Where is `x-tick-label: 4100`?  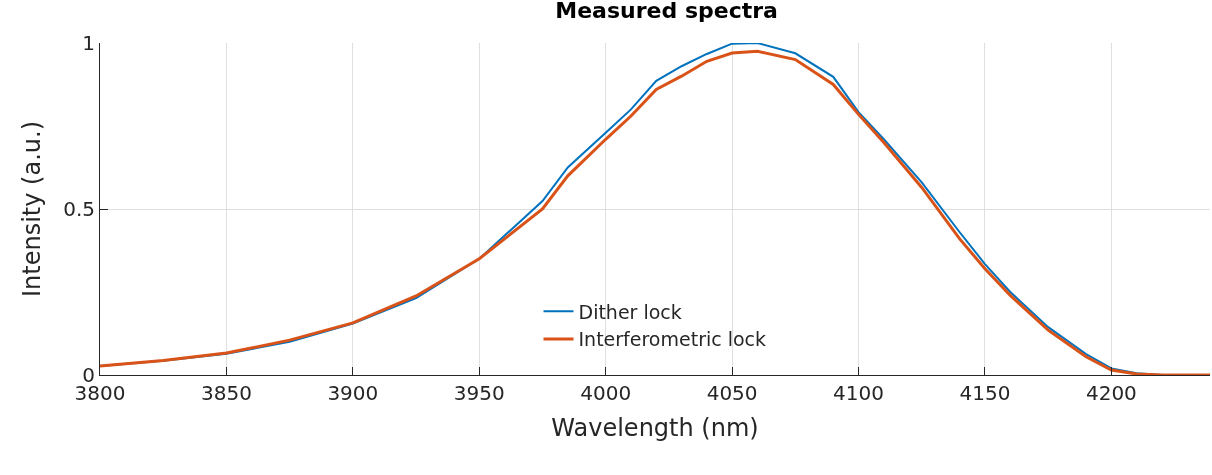 x-tick-label: 4100 is located at coordinates (858, 393).